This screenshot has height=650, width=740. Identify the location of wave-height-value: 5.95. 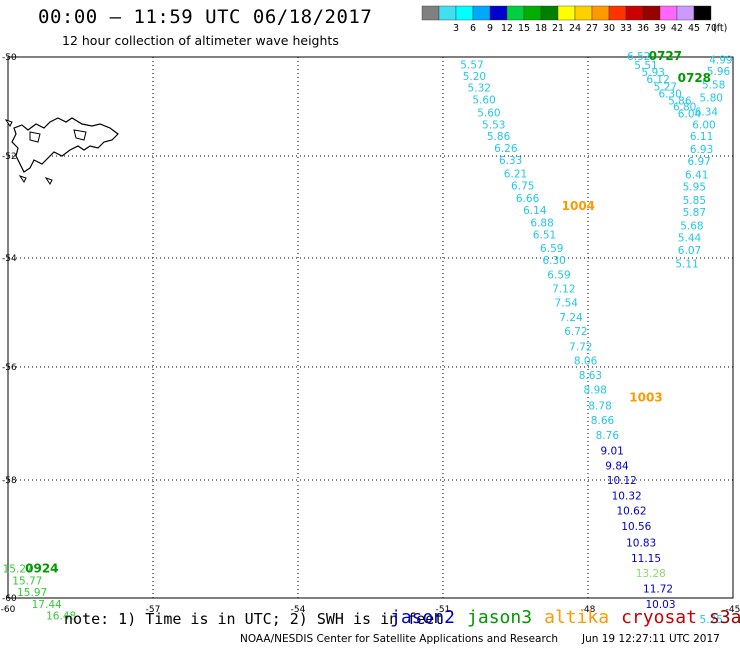
(694, 188).